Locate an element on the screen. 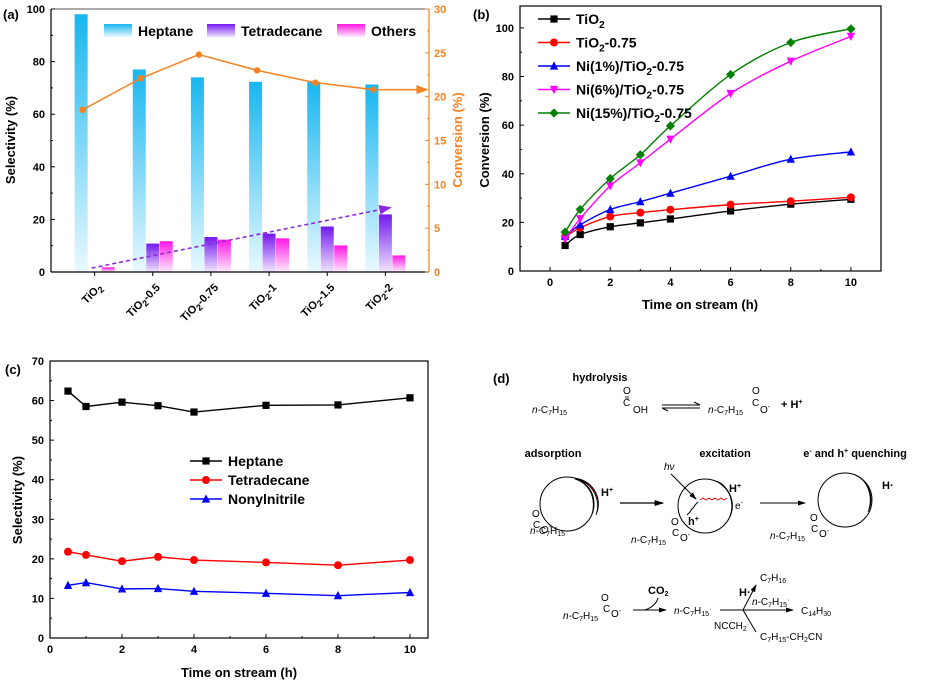 The image size is (925, 683). legend-label-others: Others is located at coordinates (393, 31).